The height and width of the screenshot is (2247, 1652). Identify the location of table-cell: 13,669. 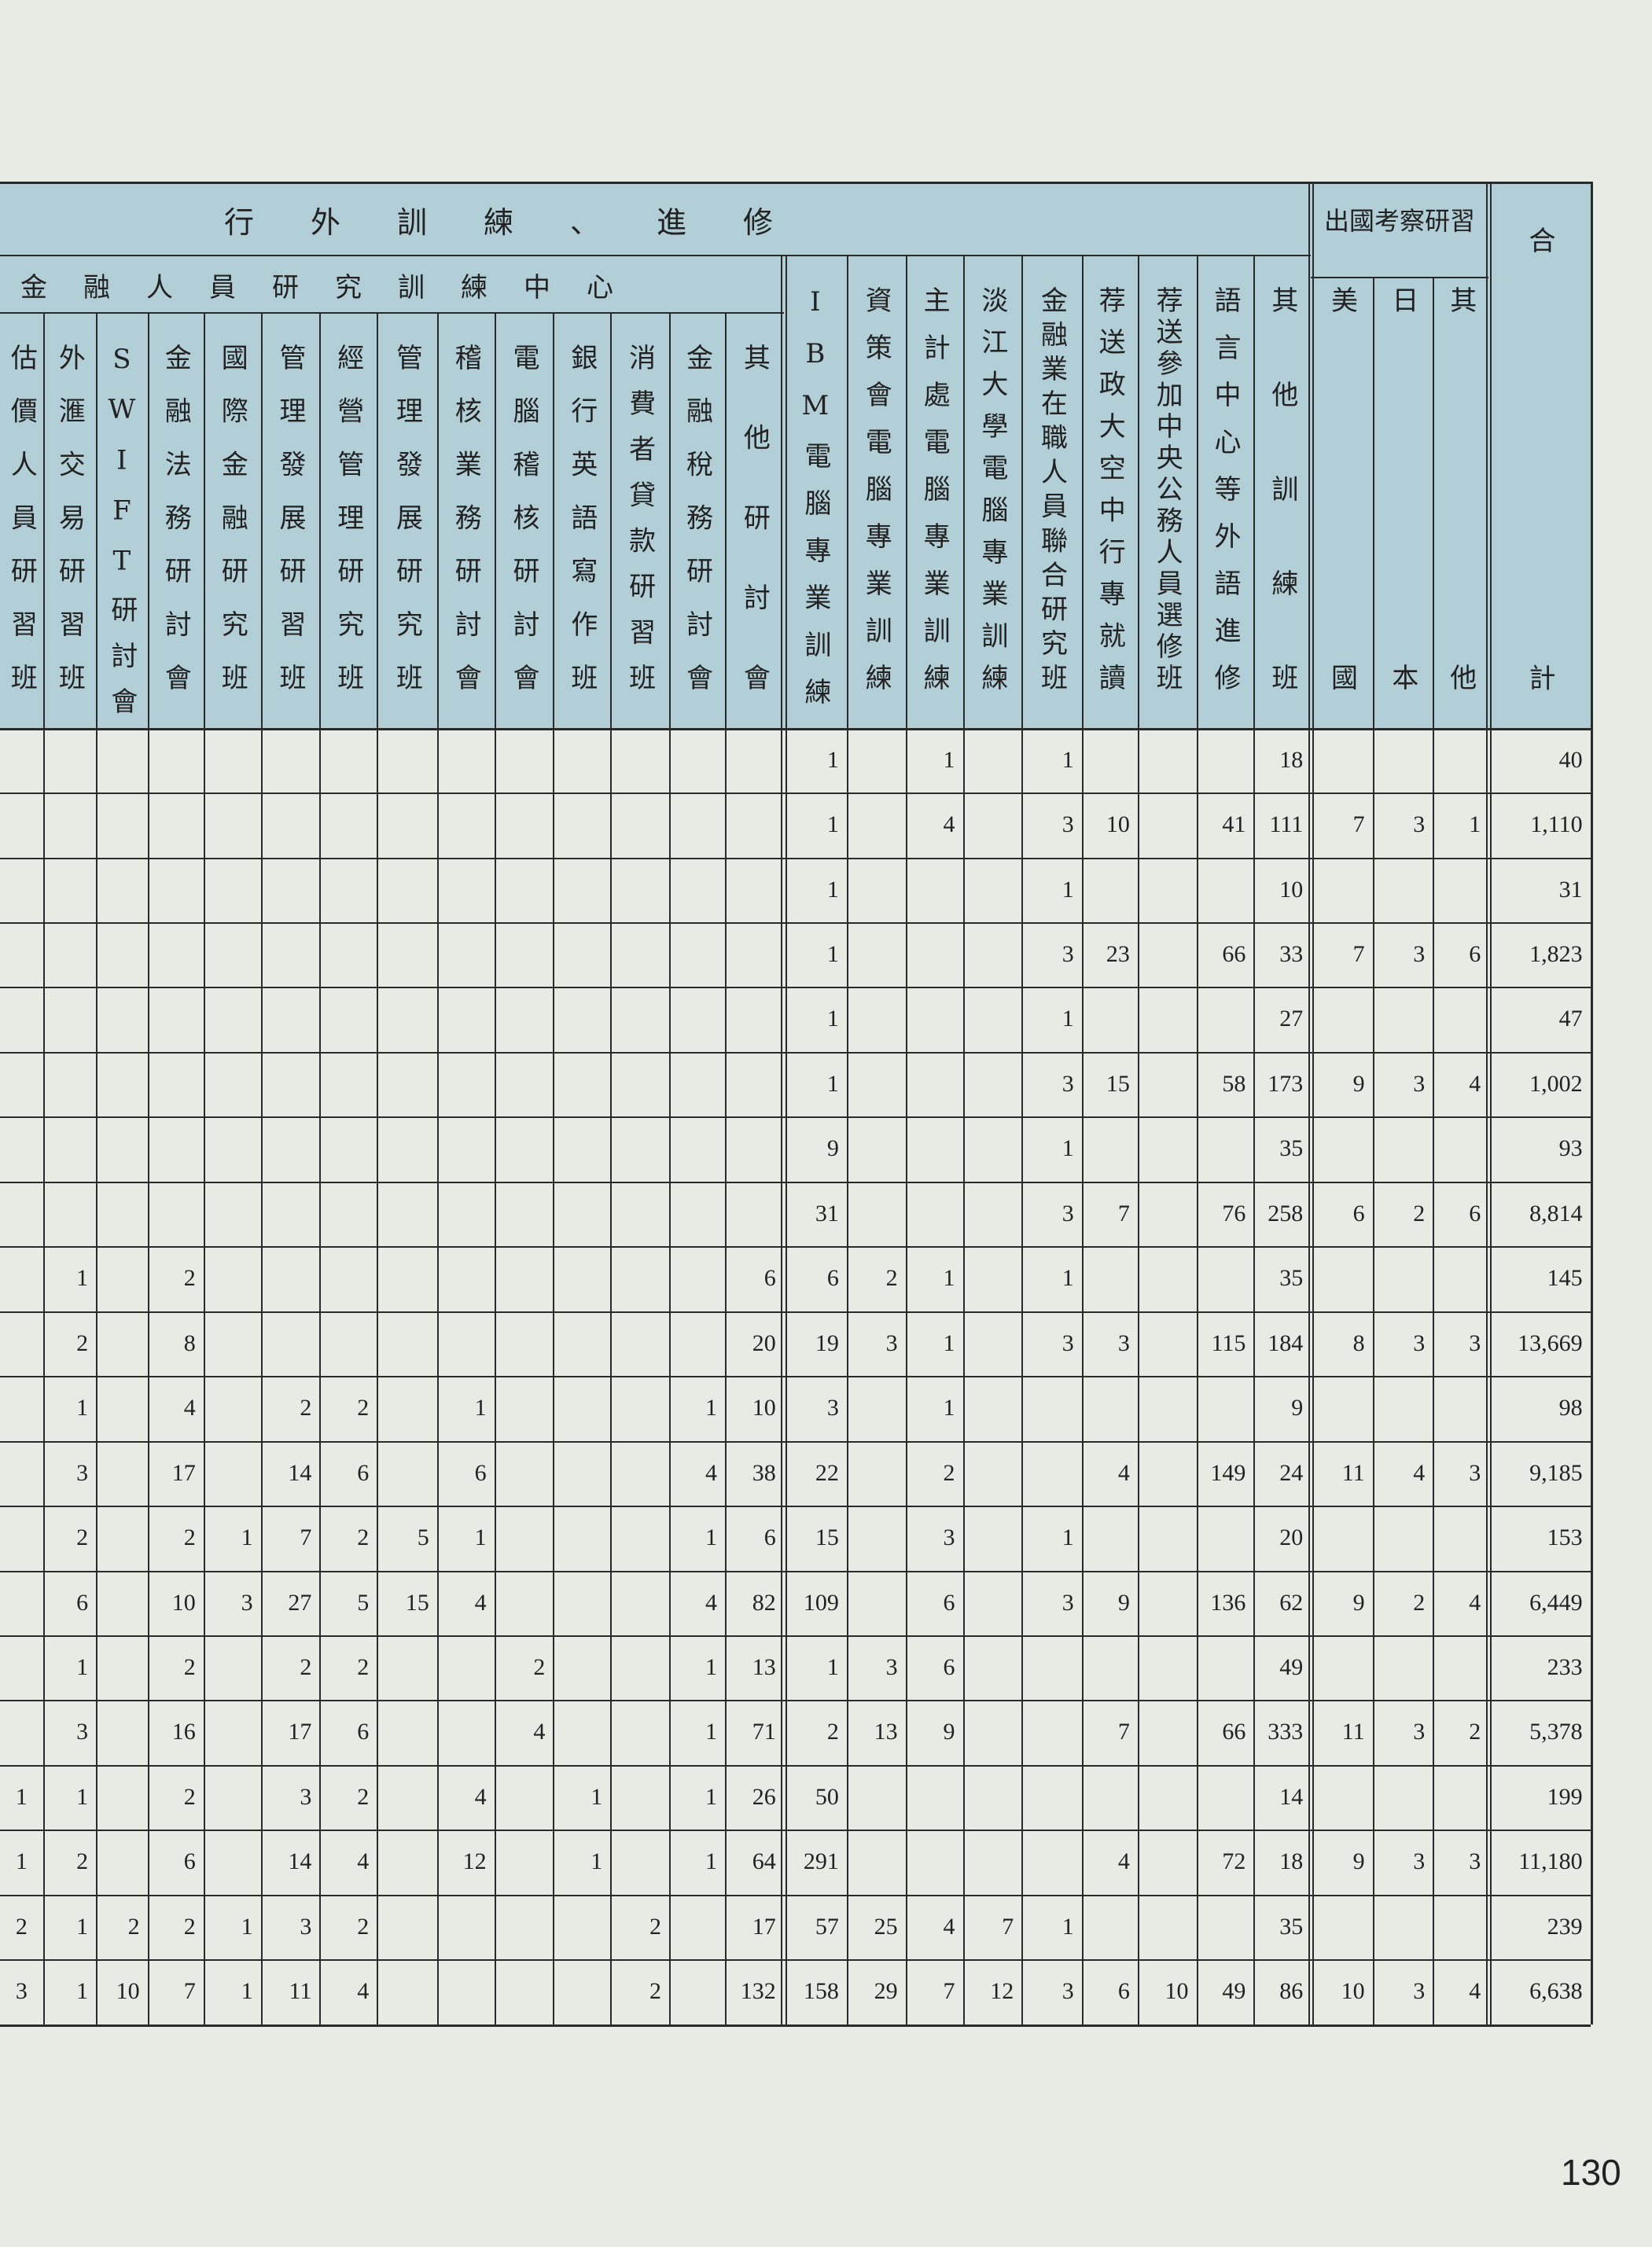
(1550, 1343).